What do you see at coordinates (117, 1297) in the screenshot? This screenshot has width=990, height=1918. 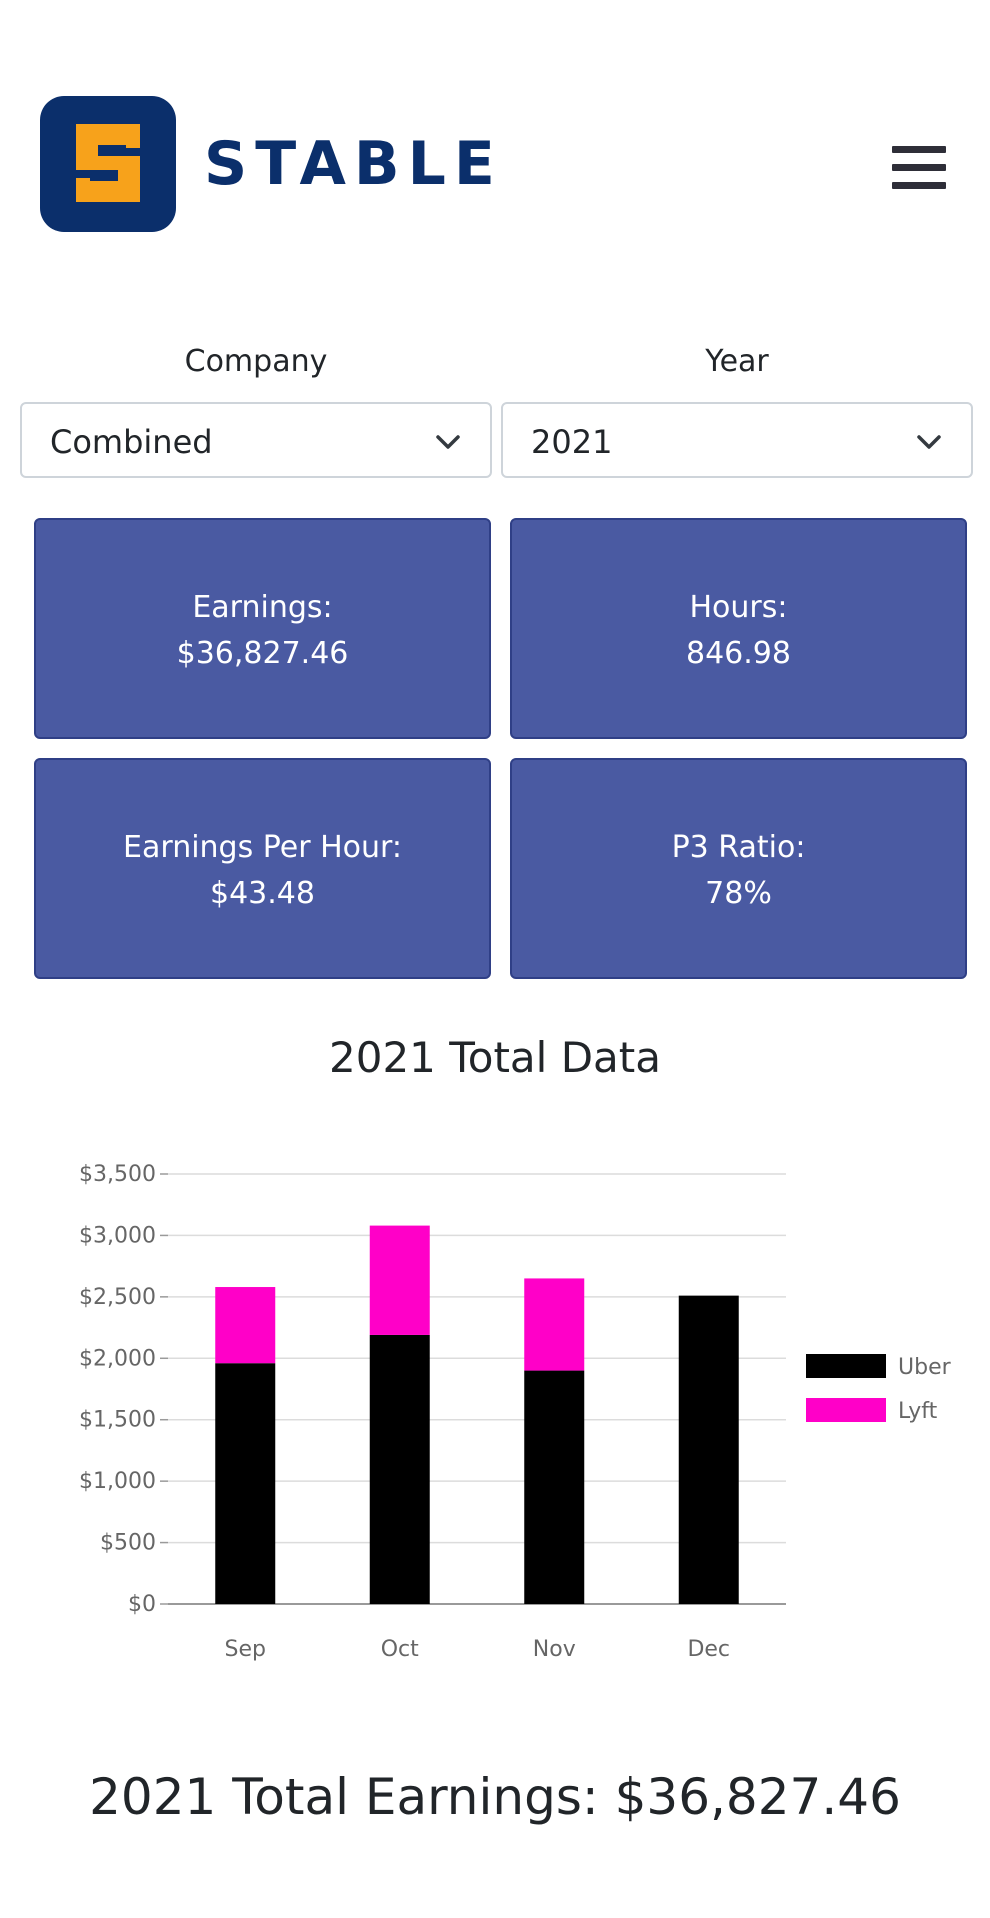 I see `y-tick-label: $2,500` at bounding box center [117, 1297].